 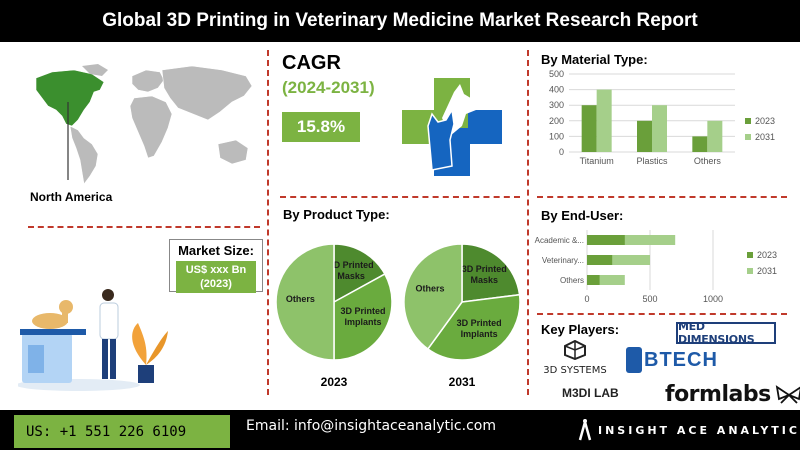 What do you see at coordinates (556, 121) in the screenshot?
I see `y-tick-label: 200` at bounding box center [556, 121].